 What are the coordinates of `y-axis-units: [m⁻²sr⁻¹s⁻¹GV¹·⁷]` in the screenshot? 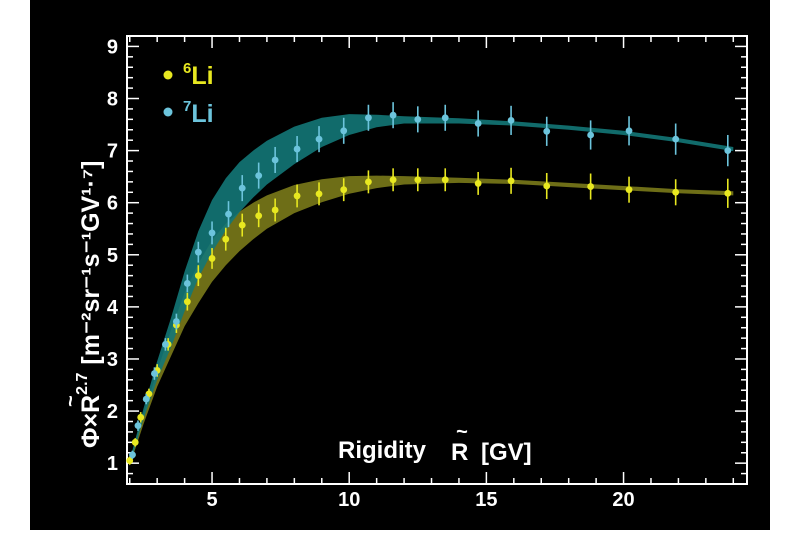 It's located at (91, 262).